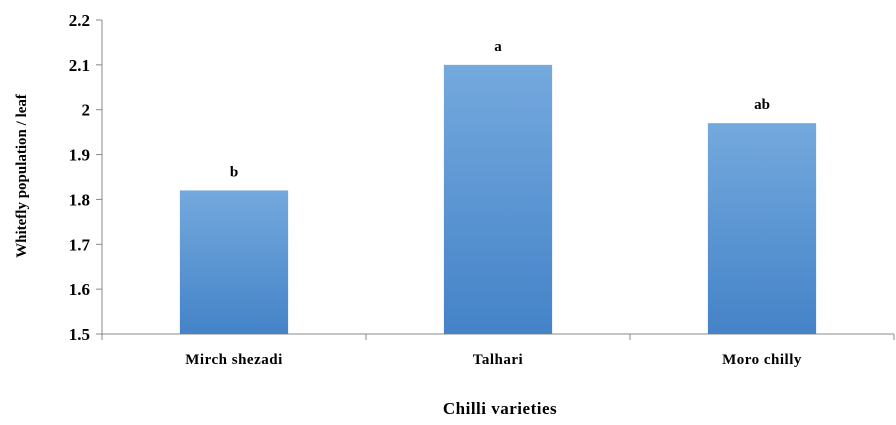 The height and width of the screenshot is (425, 896). Describe the element at coordinates (79, 199) in the screenshot. I see `y-tick-label: 1.8` at that location.